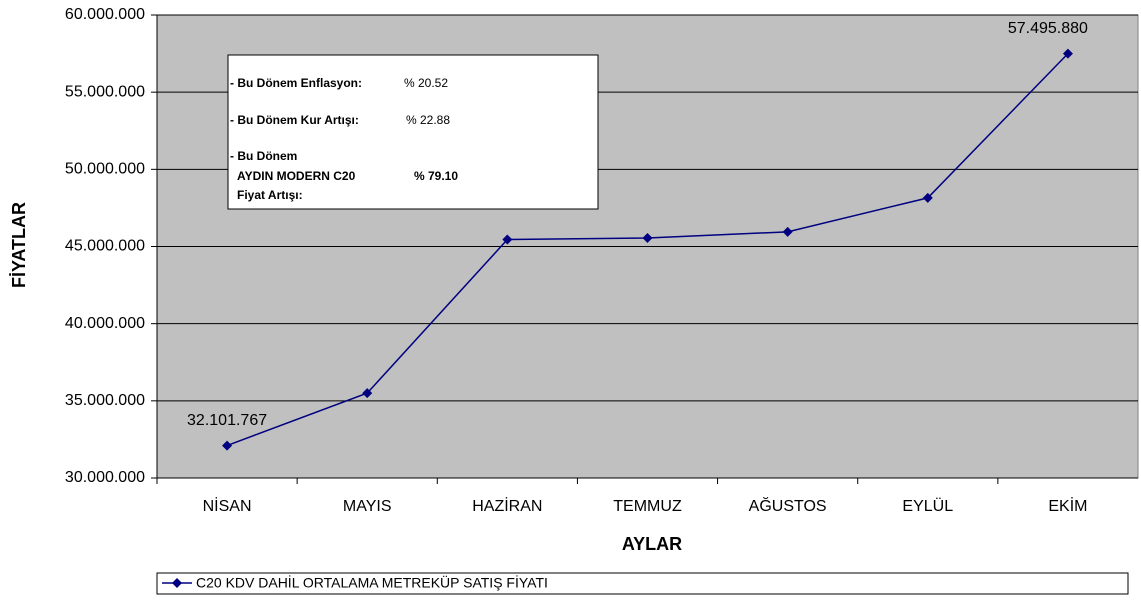 The image size is (1141, 601). Describe the element at coordinates (367, 506) in the screenshot. I see `x-tick-label: MAYIS` at that location.